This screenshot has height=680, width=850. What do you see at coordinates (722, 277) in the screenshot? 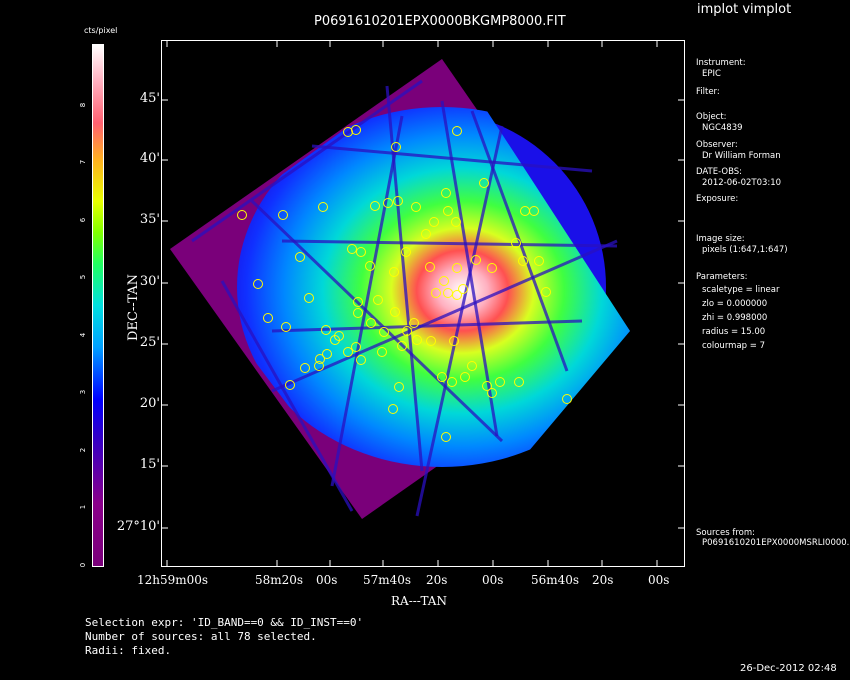
I see `parameters-label: Parameters:` at bounding box center [722, 277].